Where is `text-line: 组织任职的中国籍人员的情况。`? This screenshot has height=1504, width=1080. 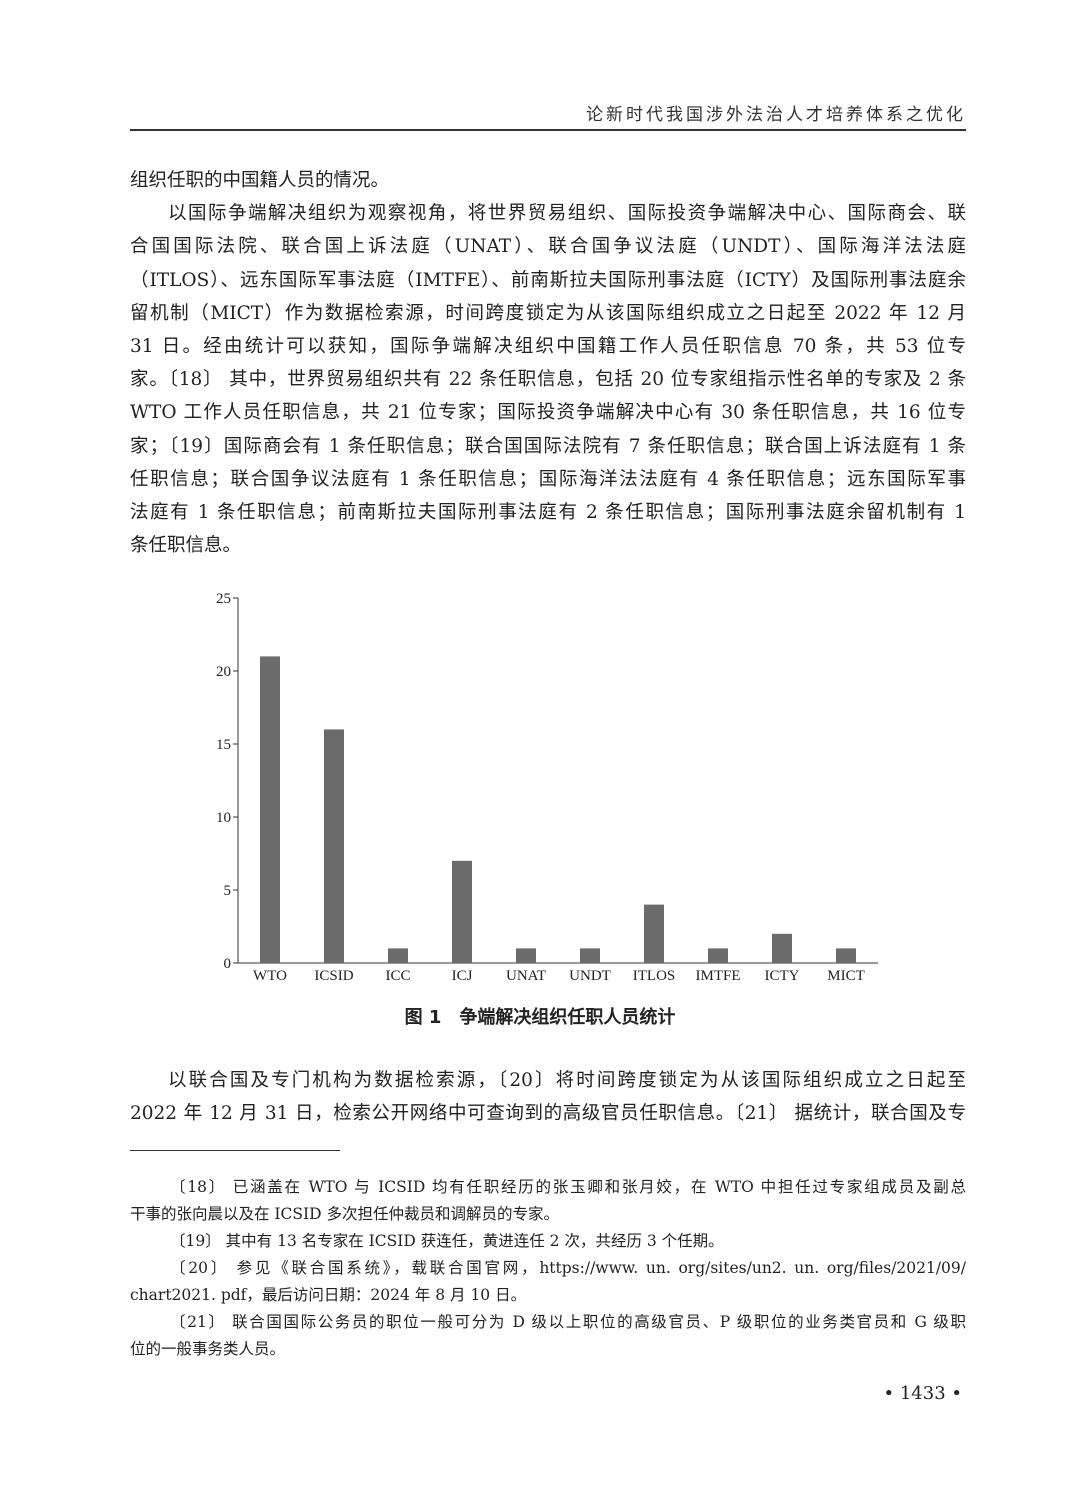
text-line: 组织任职的中国籍人员的情况。 is located at coordinates (260, 180).